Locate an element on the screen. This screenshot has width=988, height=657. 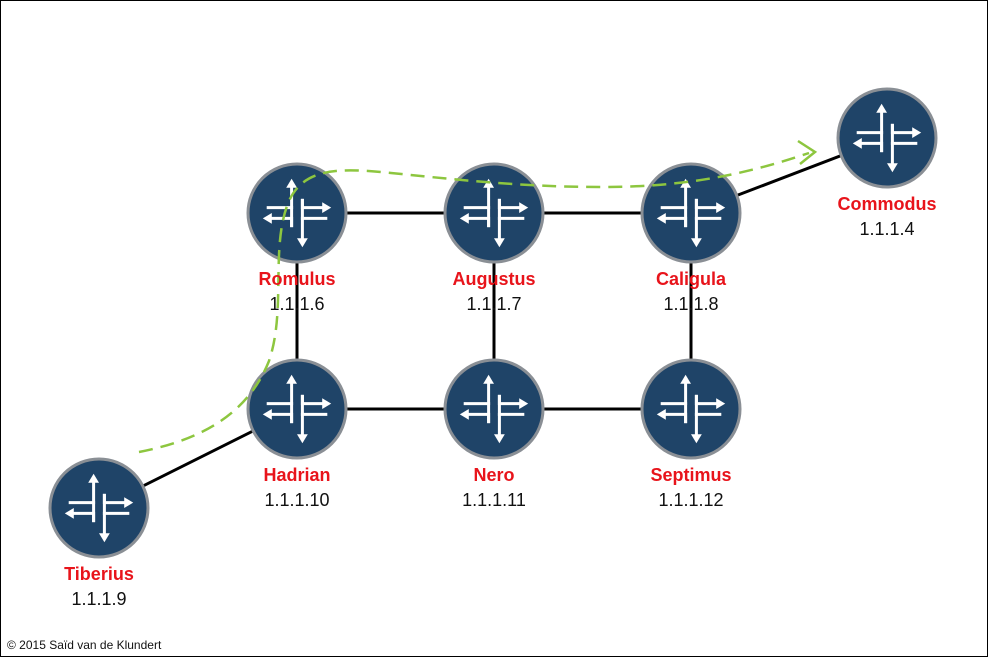
copyright-notice: © 2015 Saïd van de Klundert is located at coordinates (84, 645).